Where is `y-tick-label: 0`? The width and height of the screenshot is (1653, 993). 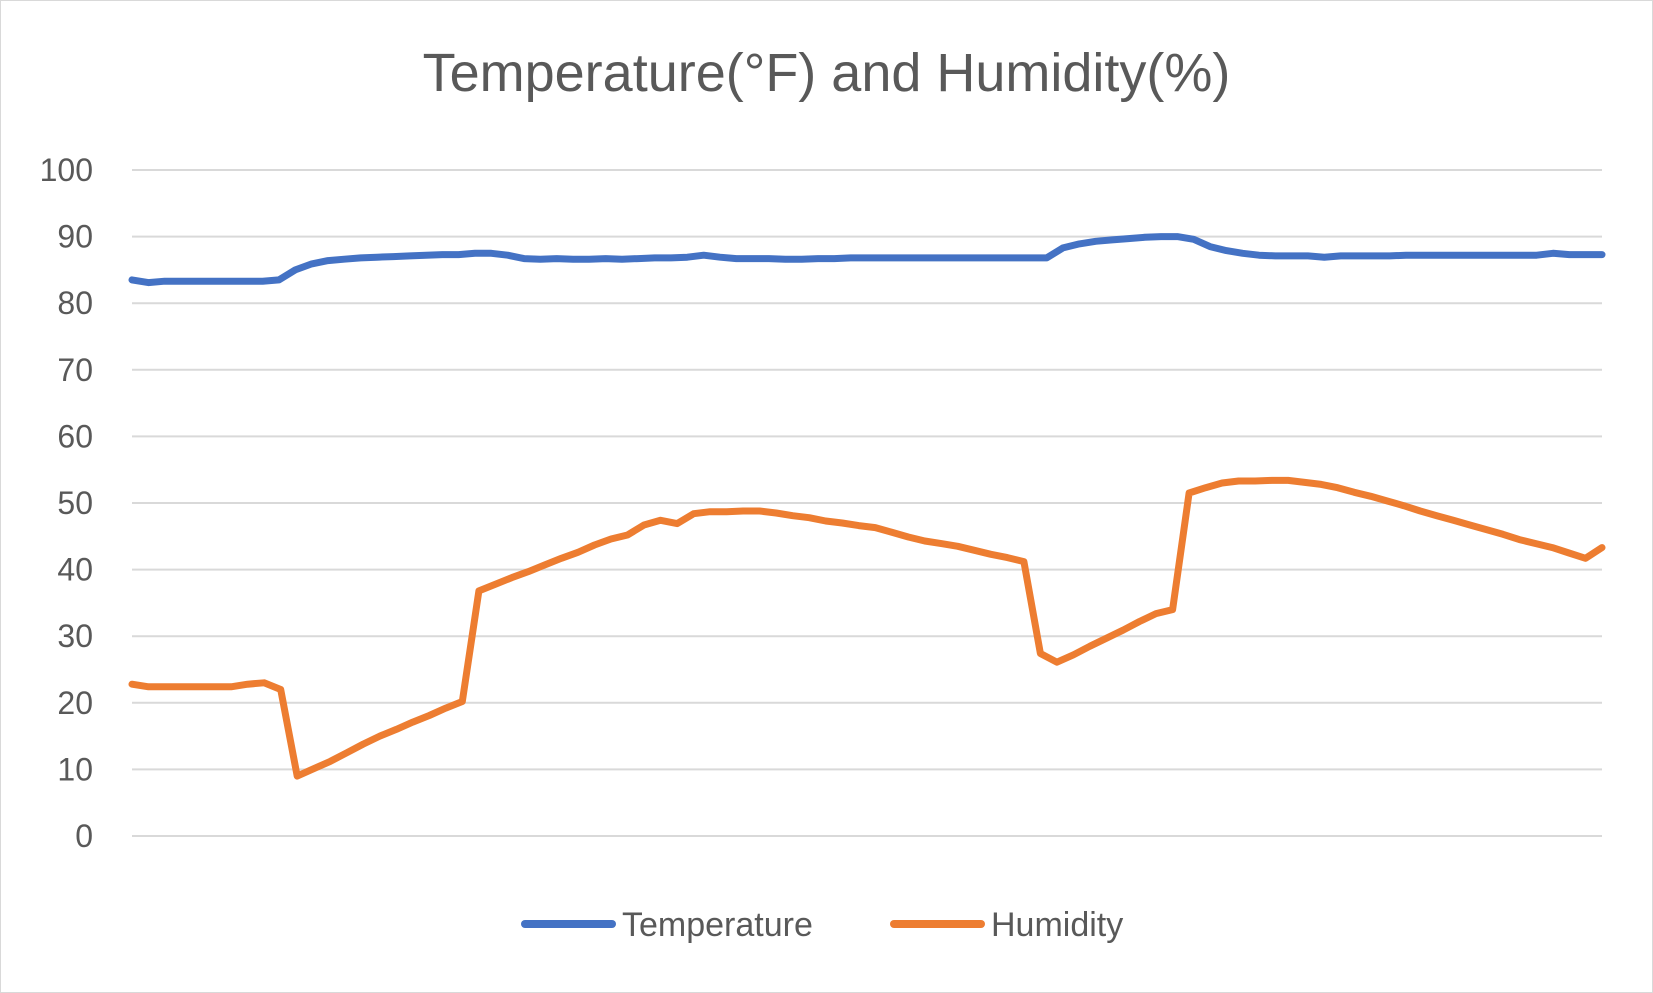 y-tick-label: 0 is located at coordinates (84, 836).